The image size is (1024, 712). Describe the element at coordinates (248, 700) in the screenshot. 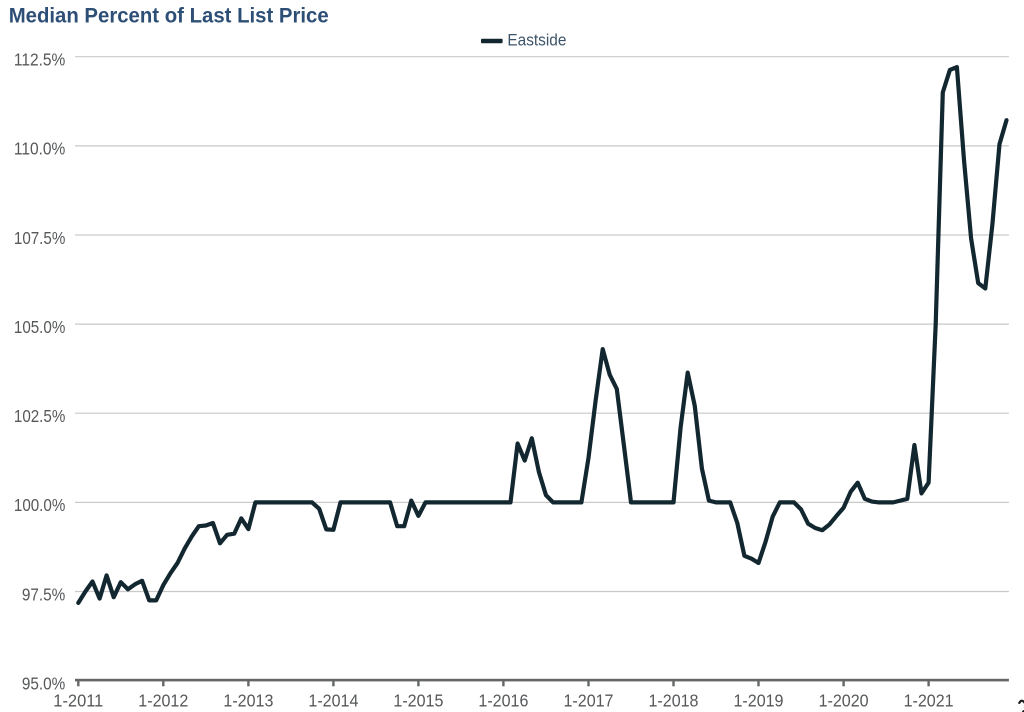

I see `svg-text: 1-2013` at that location.